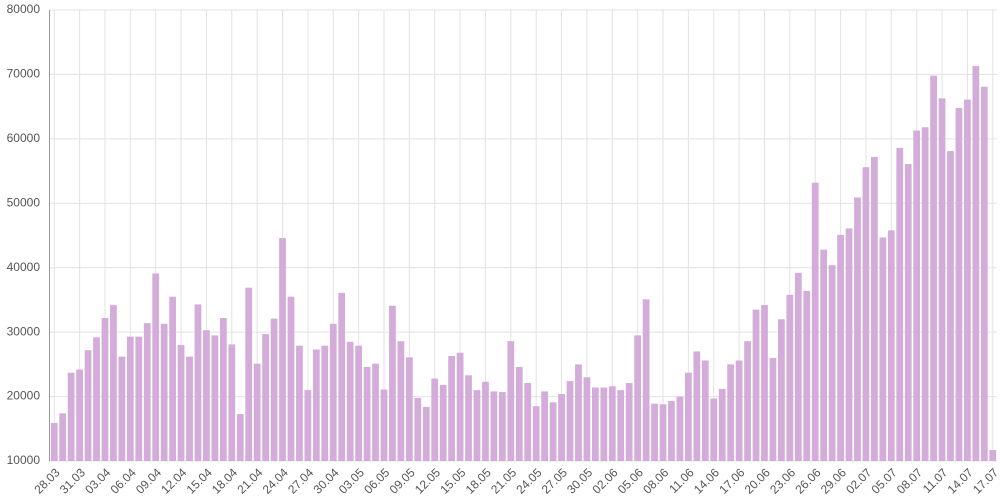 The image size is (1000, 500). Describe the element at coordinates (681, 480) in the screenshot. I see `x-tick-label: 11.06` at that location.